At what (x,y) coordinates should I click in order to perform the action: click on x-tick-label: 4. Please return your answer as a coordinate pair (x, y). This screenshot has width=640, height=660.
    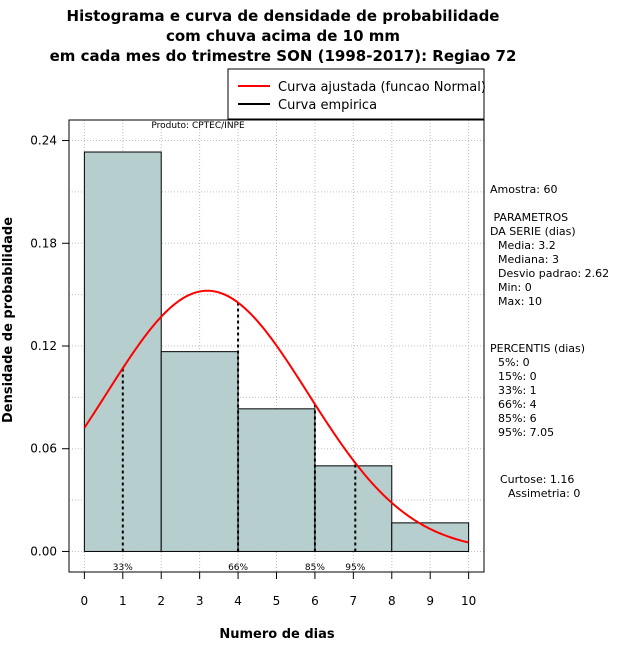
    Looking at the image, I should click on (238, 601).